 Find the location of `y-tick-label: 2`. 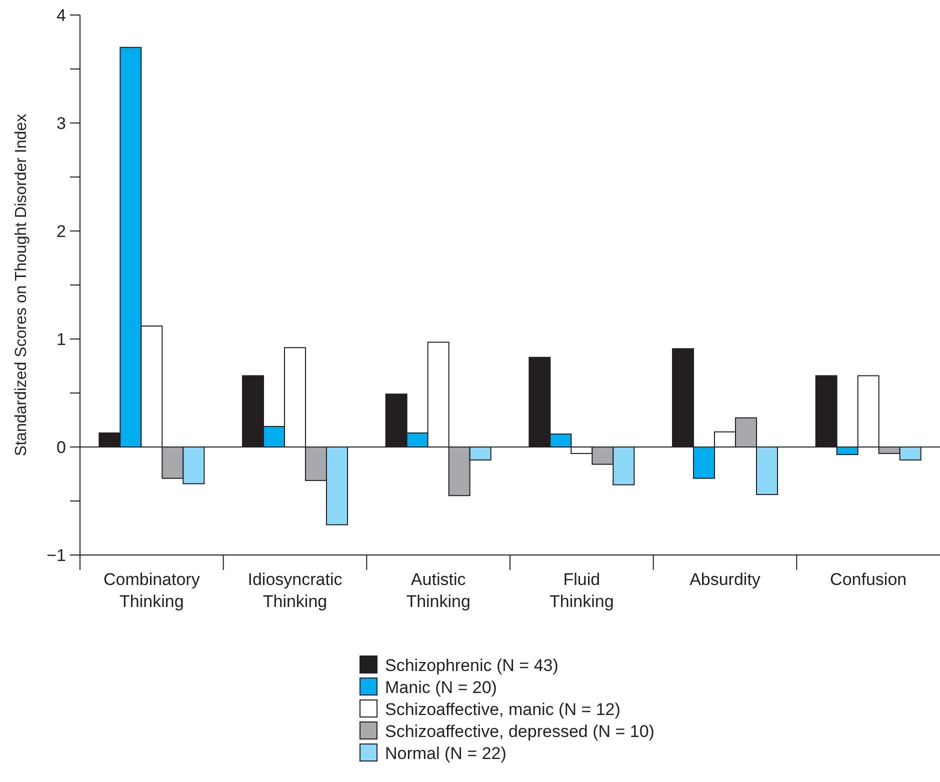

y-tick-label: 2 is located at coordinates (61, 231).